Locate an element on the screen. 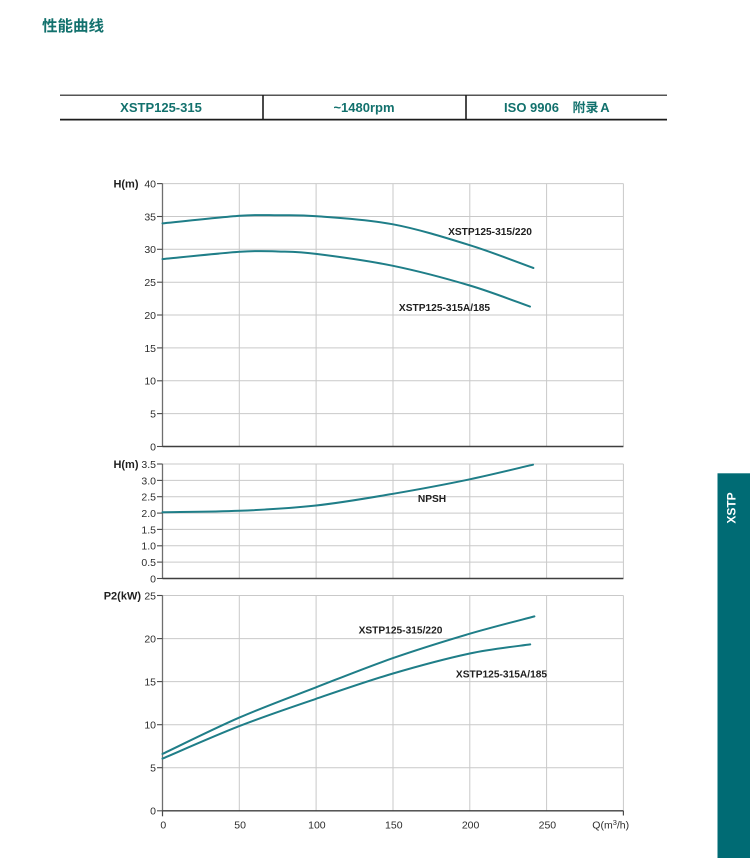 The height and width of the screenshot is (858, 750). svg-text: 3.0 is located at coordinates (148, 481).